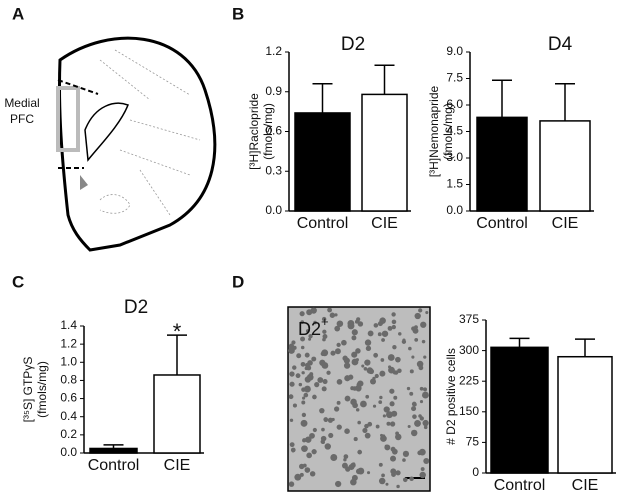 The image size is (640, 503). What do you see at coordinates (353, 44) in the screenshot?
I see `chart-title: D2` at bounding box center [353, 44].